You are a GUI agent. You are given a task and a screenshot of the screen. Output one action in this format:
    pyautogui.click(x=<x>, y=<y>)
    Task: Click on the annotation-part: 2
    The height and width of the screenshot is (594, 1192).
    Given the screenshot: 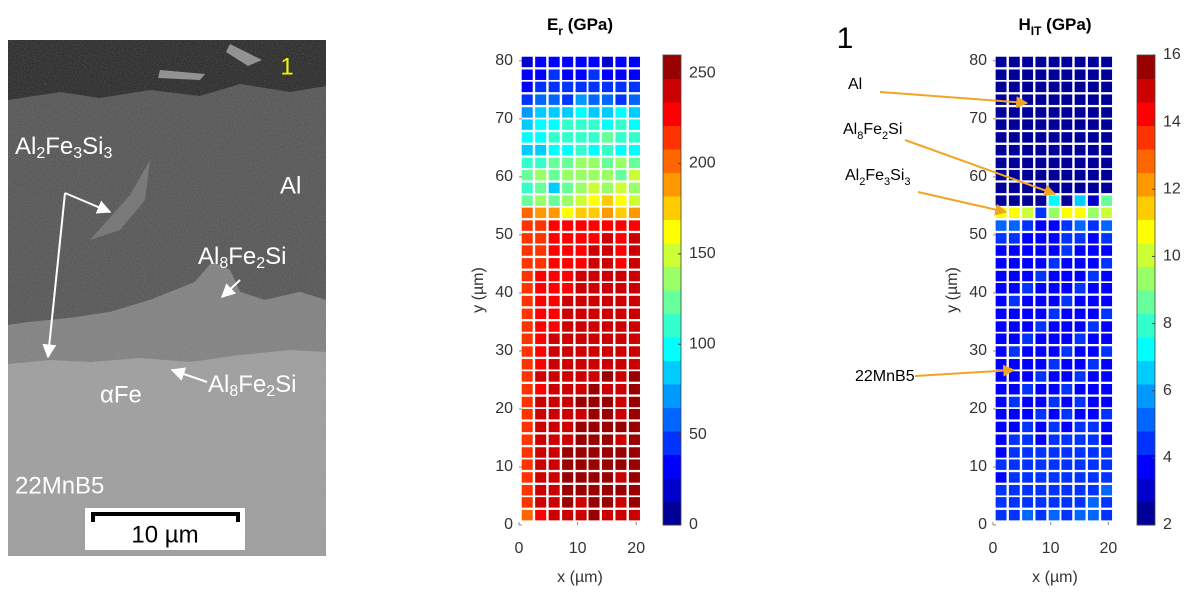 What is the action you would take?
    pyautogui.click(x=885, y=136)
    